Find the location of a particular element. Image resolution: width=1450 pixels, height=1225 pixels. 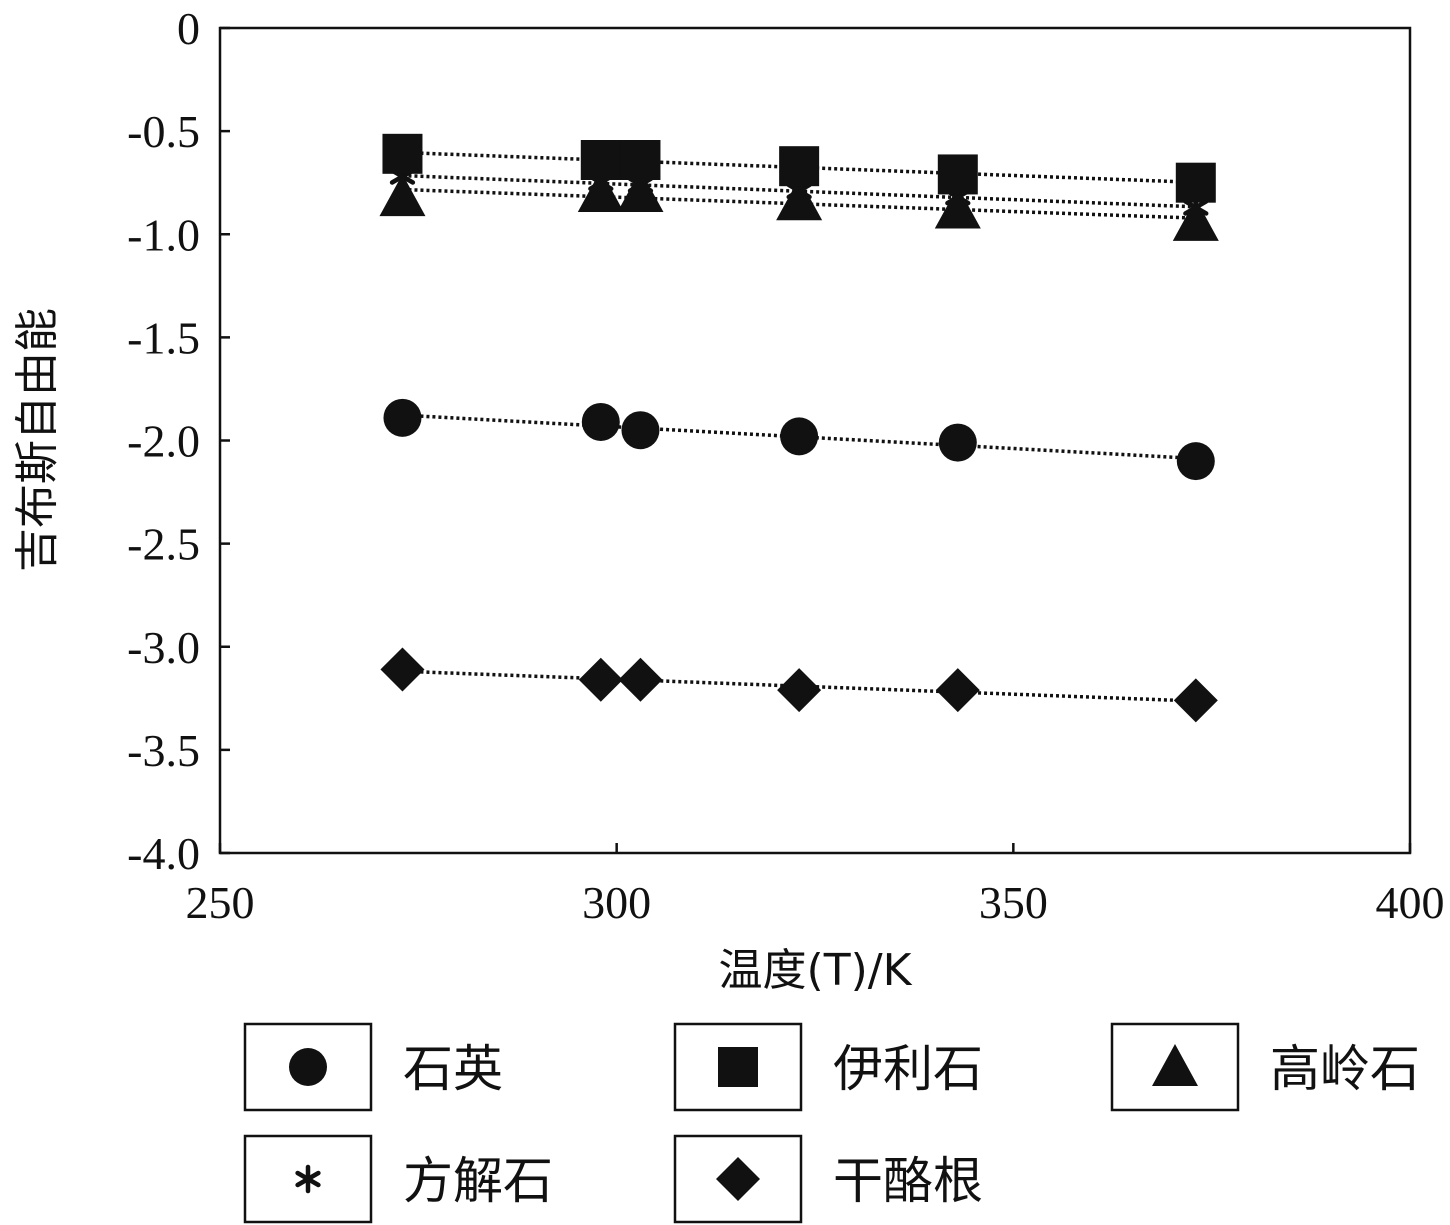

legend-item-square: 伊利石 is located at coordinates (828, 1067).